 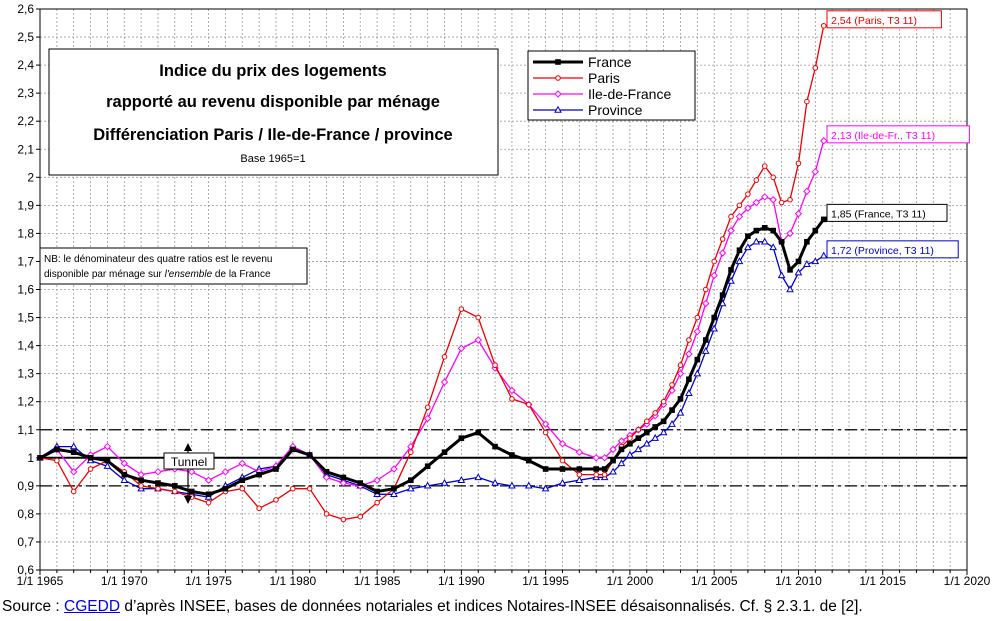 What do you see at coordinates (25, 65) in the screenshot?
I see `y-tick-label: 2,4` at bounding box center [25, 65].